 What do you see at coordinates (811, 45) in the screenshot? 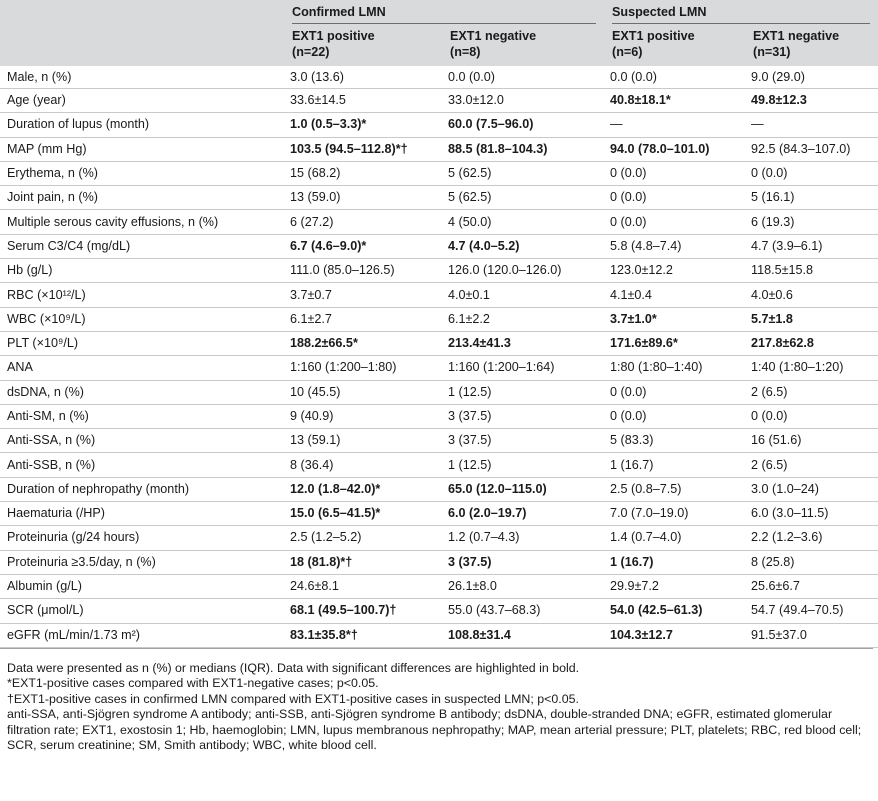
I see `column-header: EXT1 negative (n=31)` at bounding box center [811, 45].